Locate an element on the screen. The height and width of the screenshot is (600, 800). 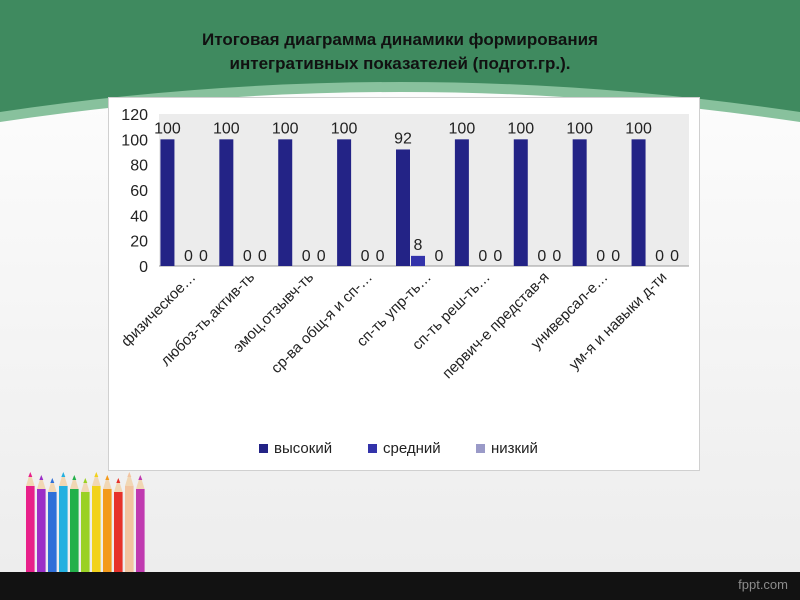
slide-title-line-1: Итоговая диаграмма динамики формирования is located at coordinates (400, 39).